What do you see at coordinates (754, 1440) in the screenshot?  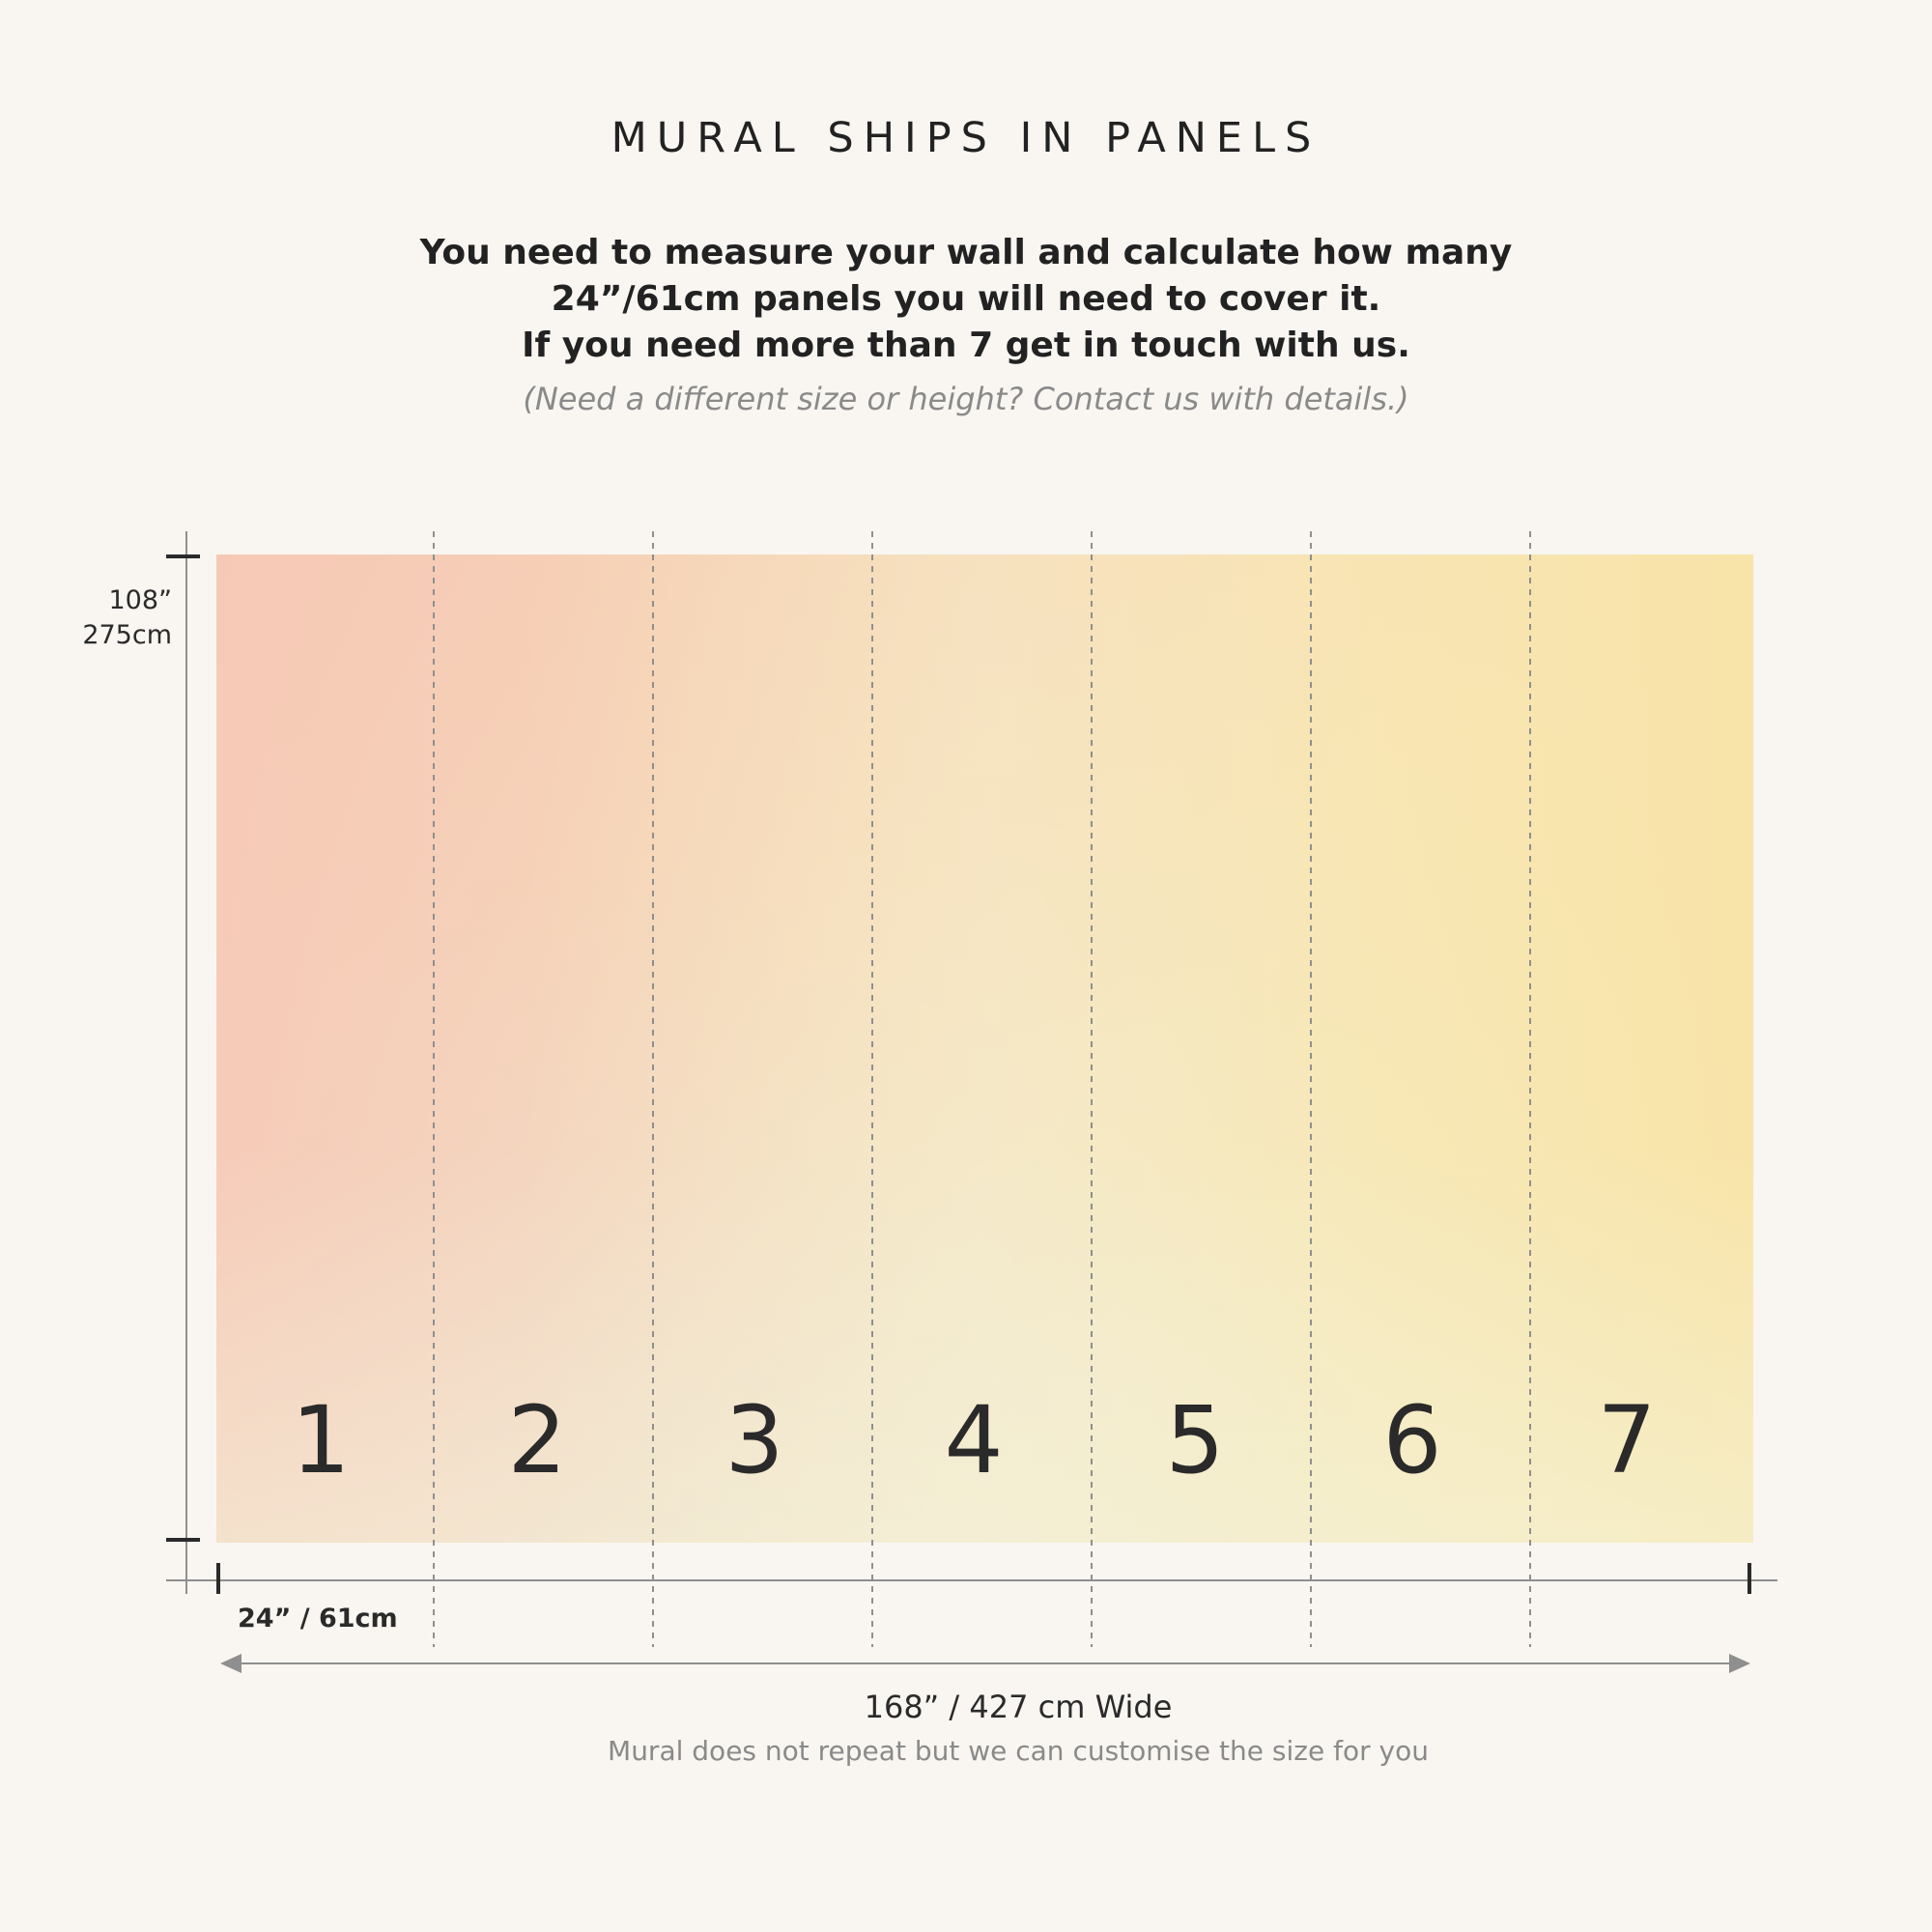 I see `panel-number-3: 3` at bounding box center [754, 1440].